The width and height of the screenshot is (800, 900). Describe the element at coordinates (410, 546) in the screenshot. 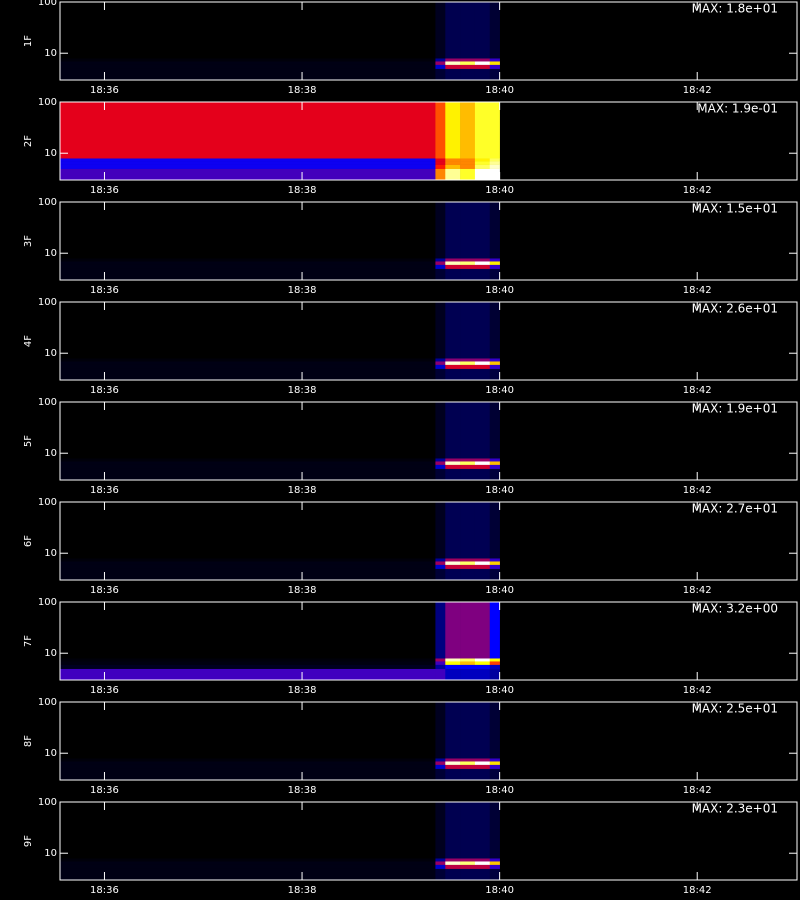

I see `panel: 18:36 18:38 18:40 18:42 10 100 6F MAX: 2.7e+01` at that location.